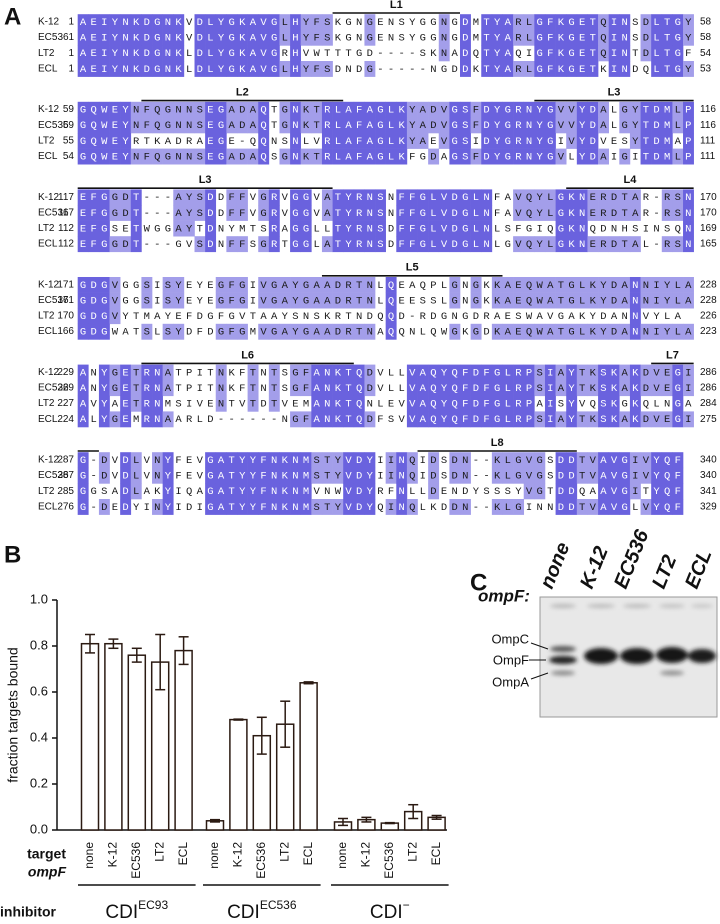  What do you see at coordinates (12, 554) in the screenshot?
I see `panel-label: B` at bounding box center [12, 554].